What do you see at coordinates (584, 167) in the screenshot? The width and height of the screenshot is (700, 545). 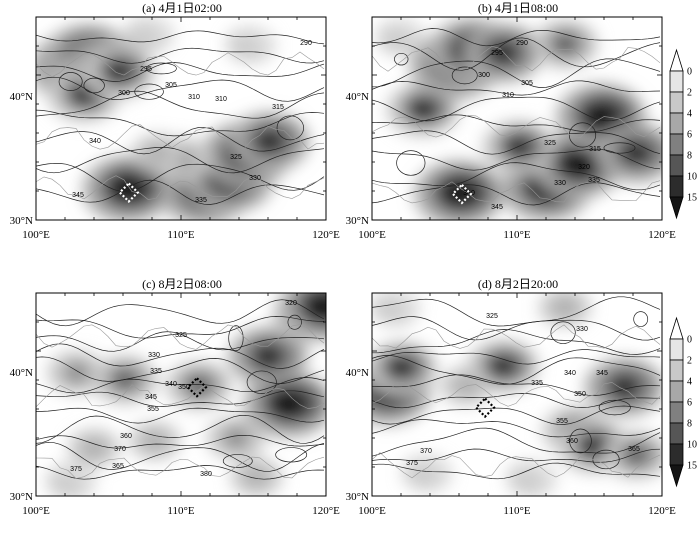 I see `panel-b-contour-label-6: 320` at bounding box center [584, 167].